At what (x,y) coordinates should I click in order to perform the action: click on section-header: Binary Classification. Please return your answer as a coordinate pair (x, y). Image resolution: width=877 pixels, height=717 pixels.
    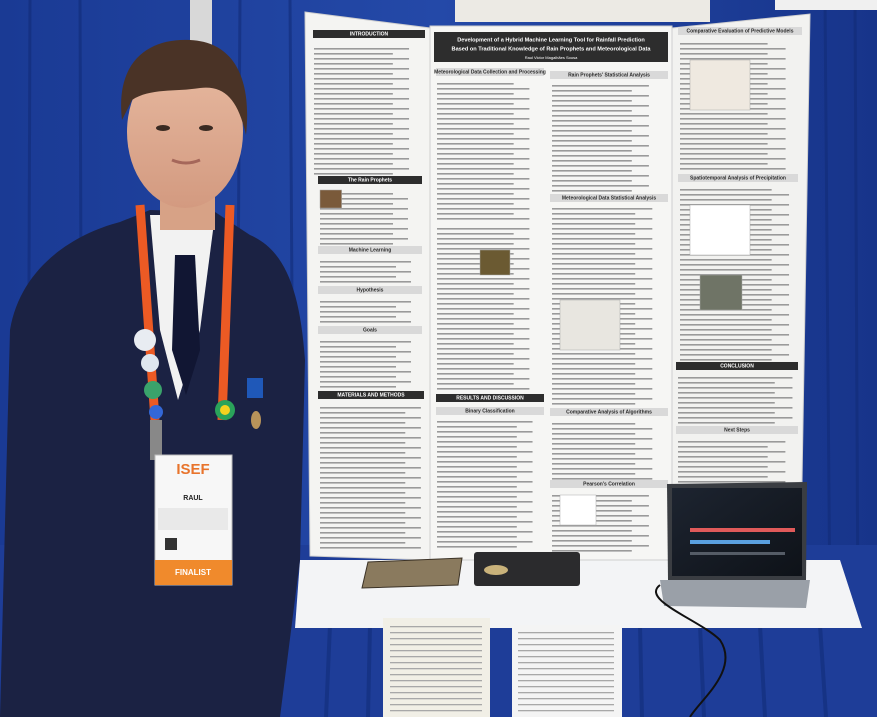
    Looking at the image, I should click on (489, 411).